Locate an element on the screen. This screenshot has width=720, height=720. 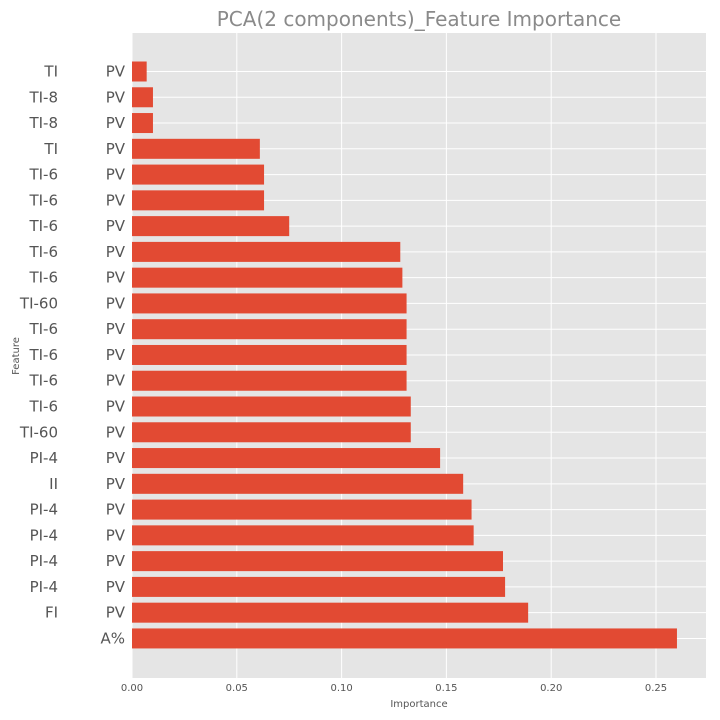
x-tick-label: 0.05 is located at coordinates (237, 688).